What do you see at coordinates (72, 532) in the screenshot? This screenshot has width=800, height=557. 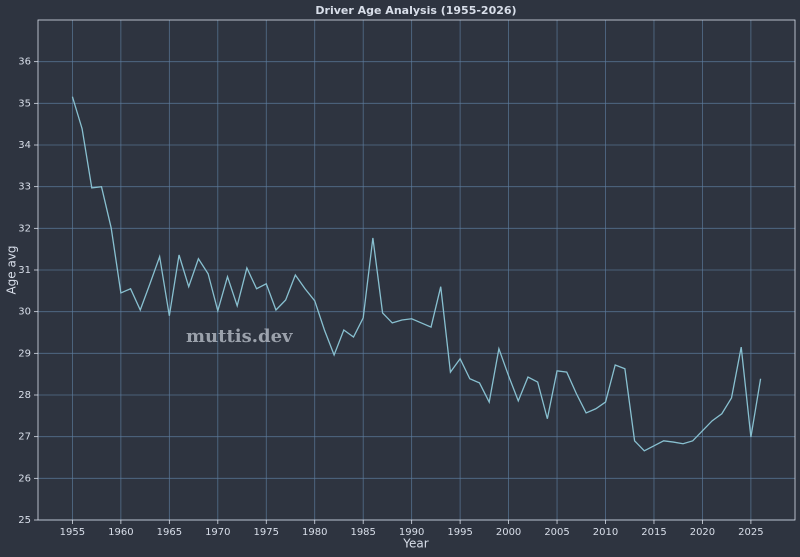 I see `x-tick-label: 1955` at bounding box center [72, 532].